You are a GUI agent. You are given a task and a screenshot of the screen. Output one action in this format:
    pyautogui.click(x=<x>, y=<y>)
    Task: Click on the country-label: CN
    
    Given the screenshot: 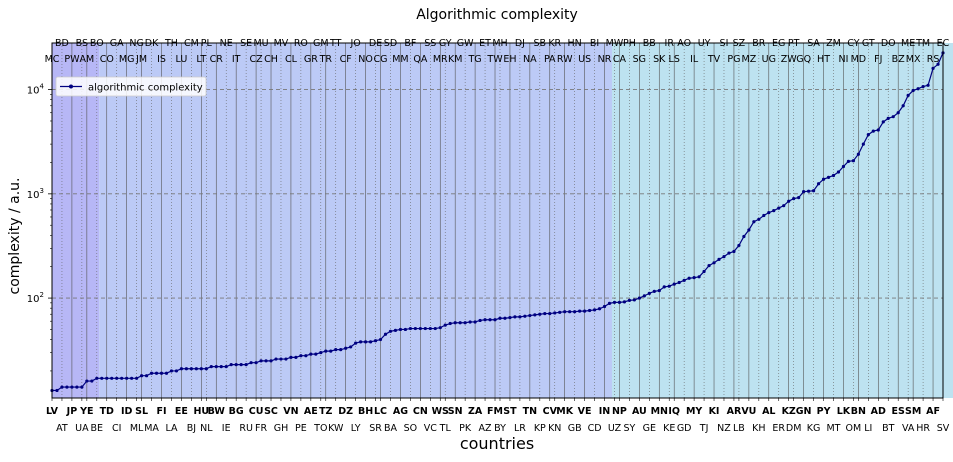 What is the action you would take?
    pyautogui.click(x=420, y=411)
    